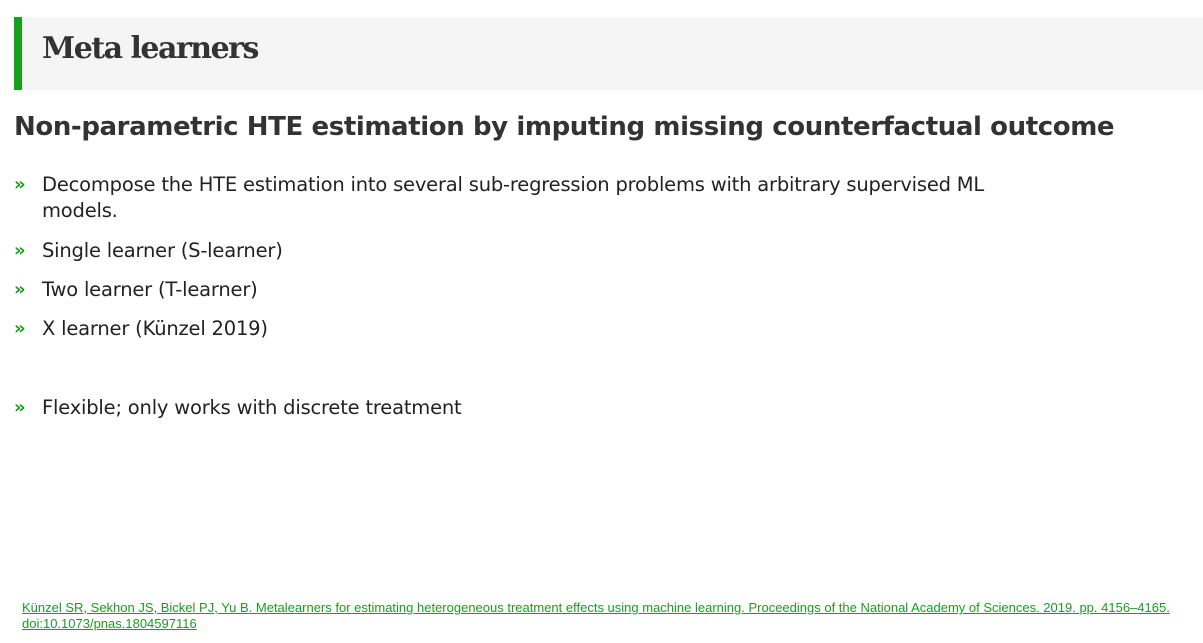 This screenshot has width=1203, height=643. Describe the element at coordinates (162, 250) in the screenshot. I see `bullet-text: Single learner (S-learner)` at that location.